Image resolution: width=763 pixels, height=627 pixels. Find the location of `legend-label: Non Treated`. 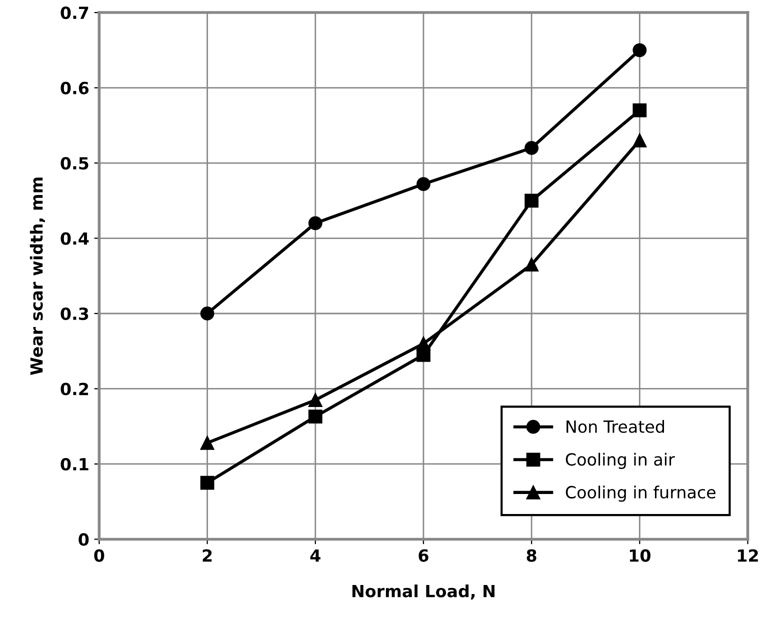

legend-label: Non Treated is located at coordinates (615, 426).